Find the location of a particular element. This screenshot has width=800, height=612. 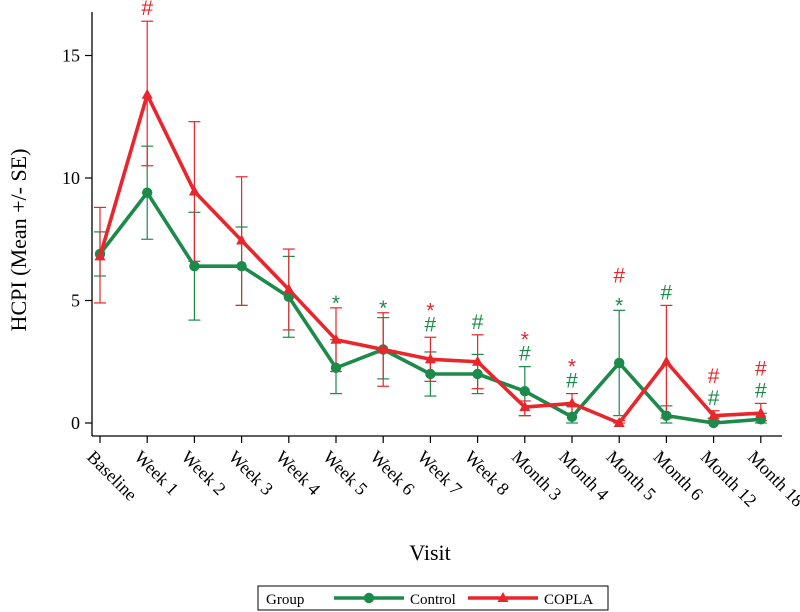

y-tick-label: 10 is located at coordinates (71, 178).